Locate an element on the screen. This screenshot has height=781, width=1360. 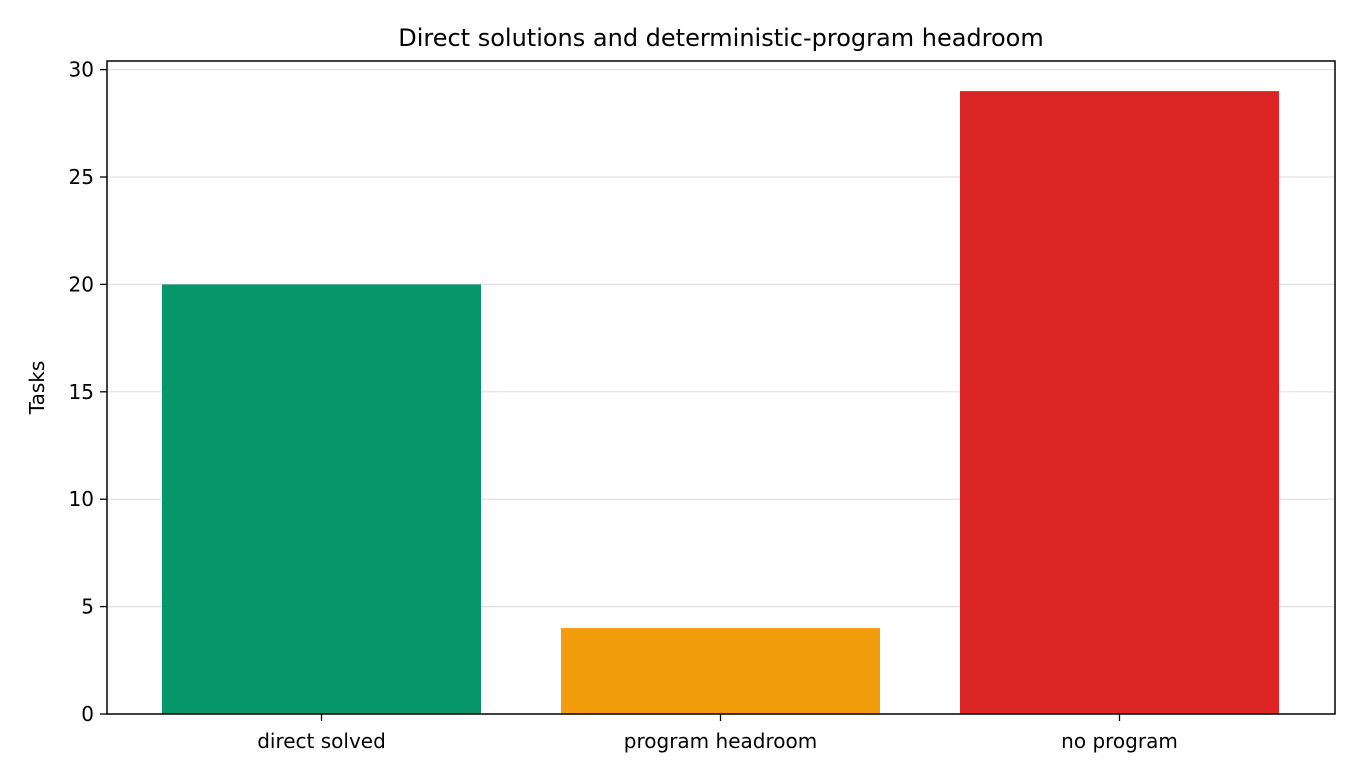
y-tick-label: 30 is located at coordinates (81, 70).